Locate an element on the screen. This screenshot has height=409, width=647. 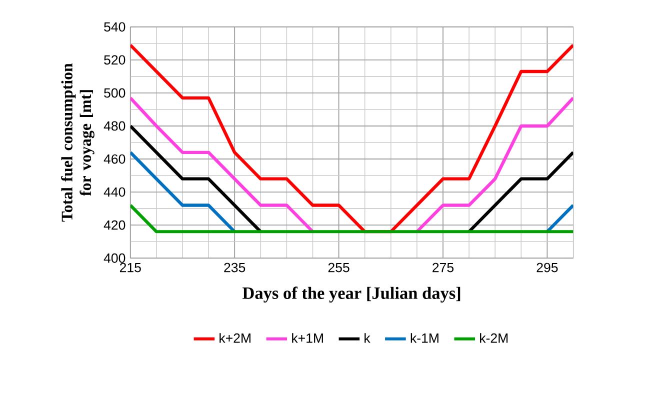
x-tick-label: 275 is located at coordinates (443, 267).